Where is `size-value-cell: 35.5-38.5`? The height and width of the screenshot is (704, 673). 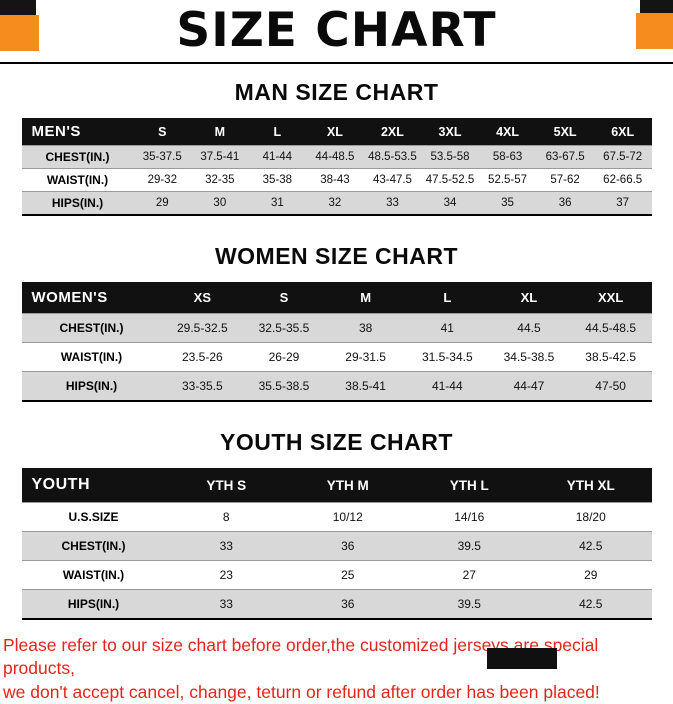 size-value-cell: 35.5-38.5 is located at coordinates (284, 386).